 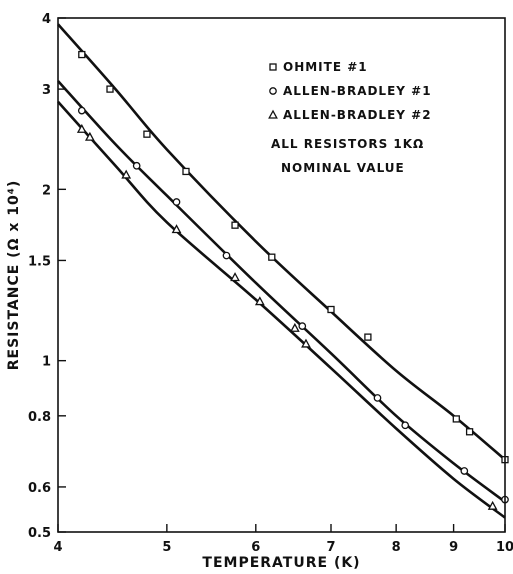 I want to click on y-tick-label: 1.5, so click(x=39, y=261).